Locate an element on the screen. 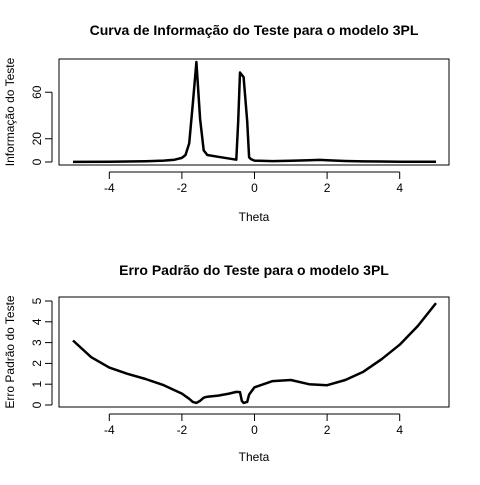 The image size is (480, 485). standard-error-x-tick-label: -2 is located at coordinates (182, 430).